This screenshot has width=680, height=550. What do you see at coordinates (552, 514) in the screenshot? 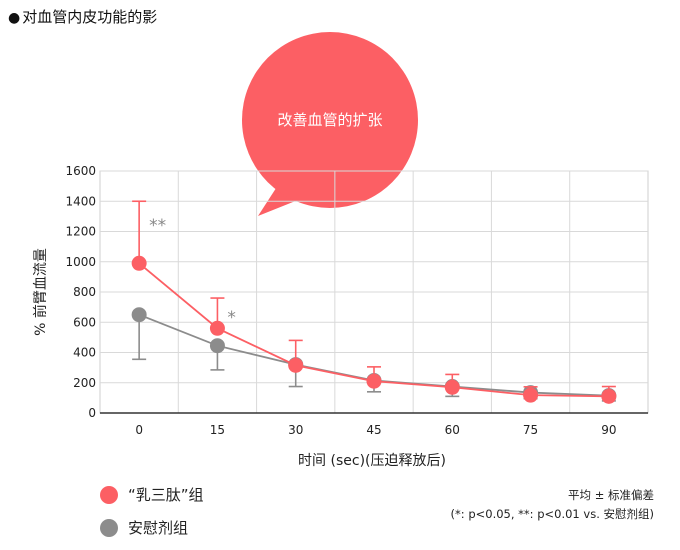
I see `note-line-2: (*: p<0.05, **: p<0.01 vs. 安慰剂组)` at bounding box center [552, 514].